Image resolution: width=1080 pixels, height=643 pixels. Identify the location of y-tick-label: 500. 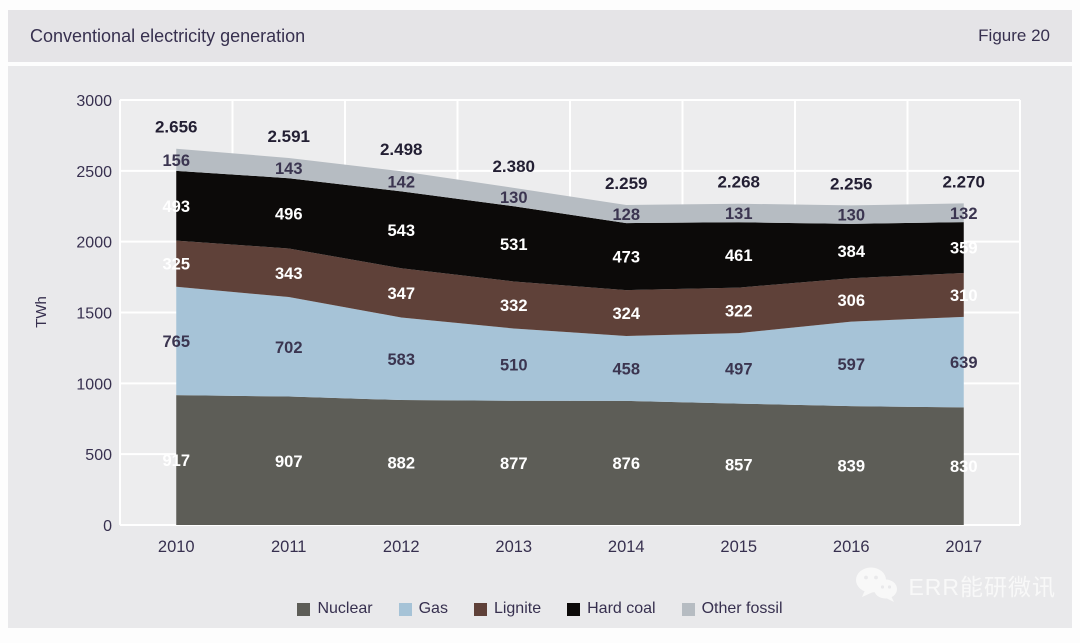
(98, 455).